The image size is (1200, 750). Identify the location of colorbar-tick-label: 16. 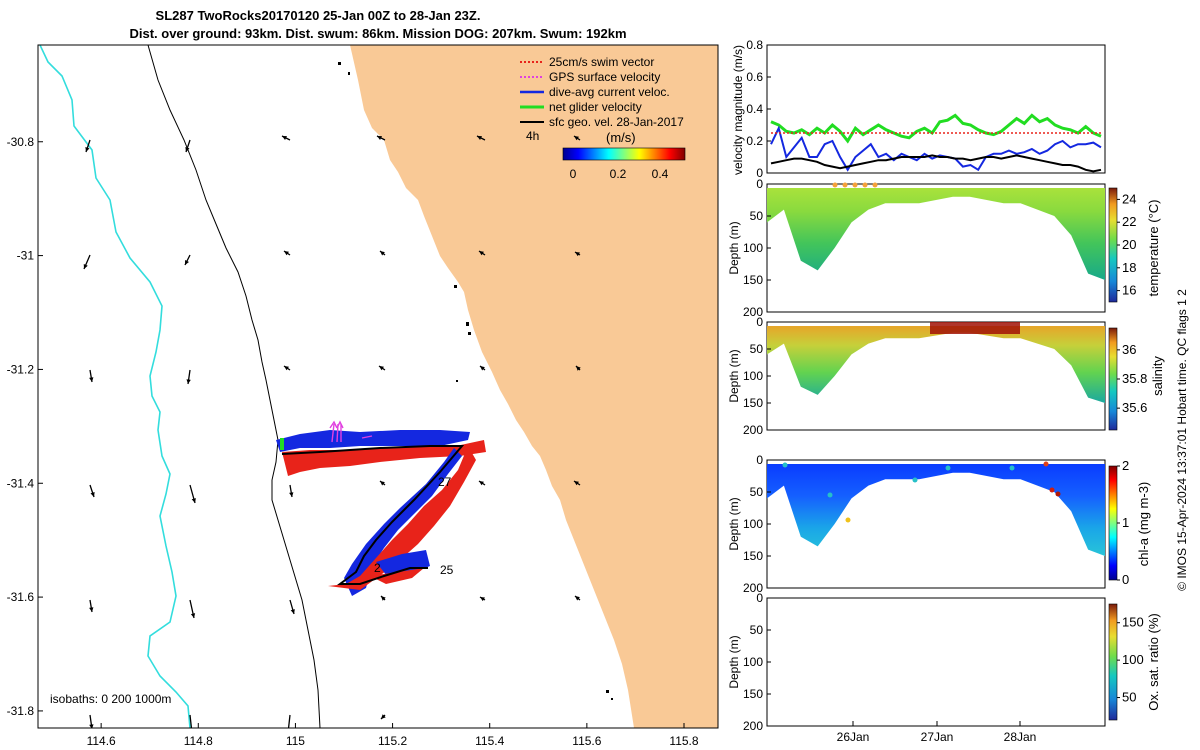
(1129, 290).